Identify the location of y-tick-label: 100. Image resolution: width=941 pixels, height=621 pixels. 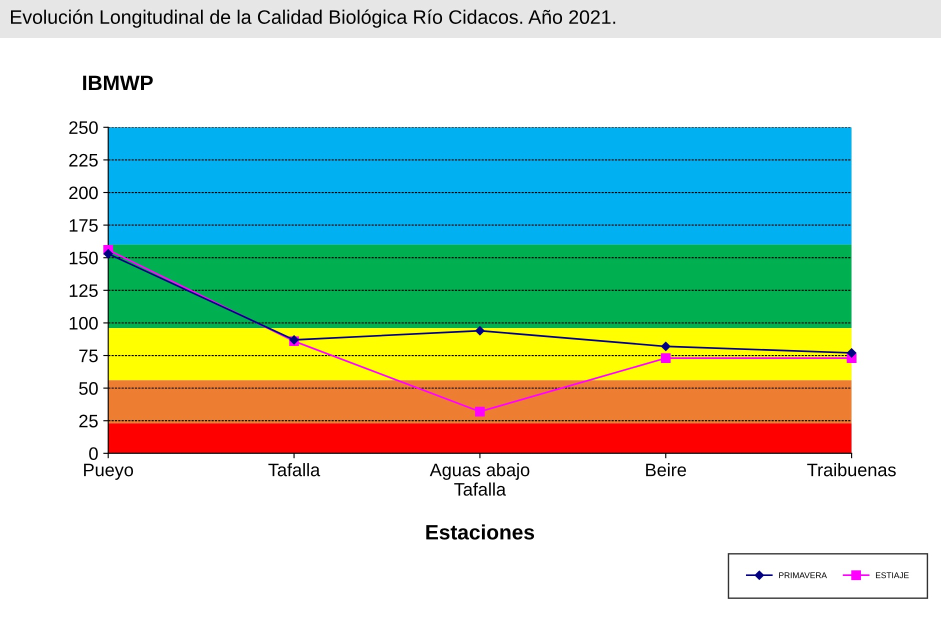
(84, 323).